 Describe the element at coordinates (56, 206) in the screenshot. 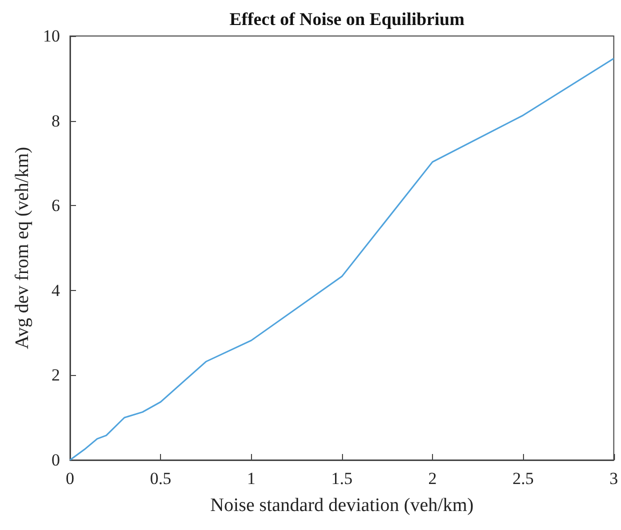

I see `y-tick-label: 6` at that location.